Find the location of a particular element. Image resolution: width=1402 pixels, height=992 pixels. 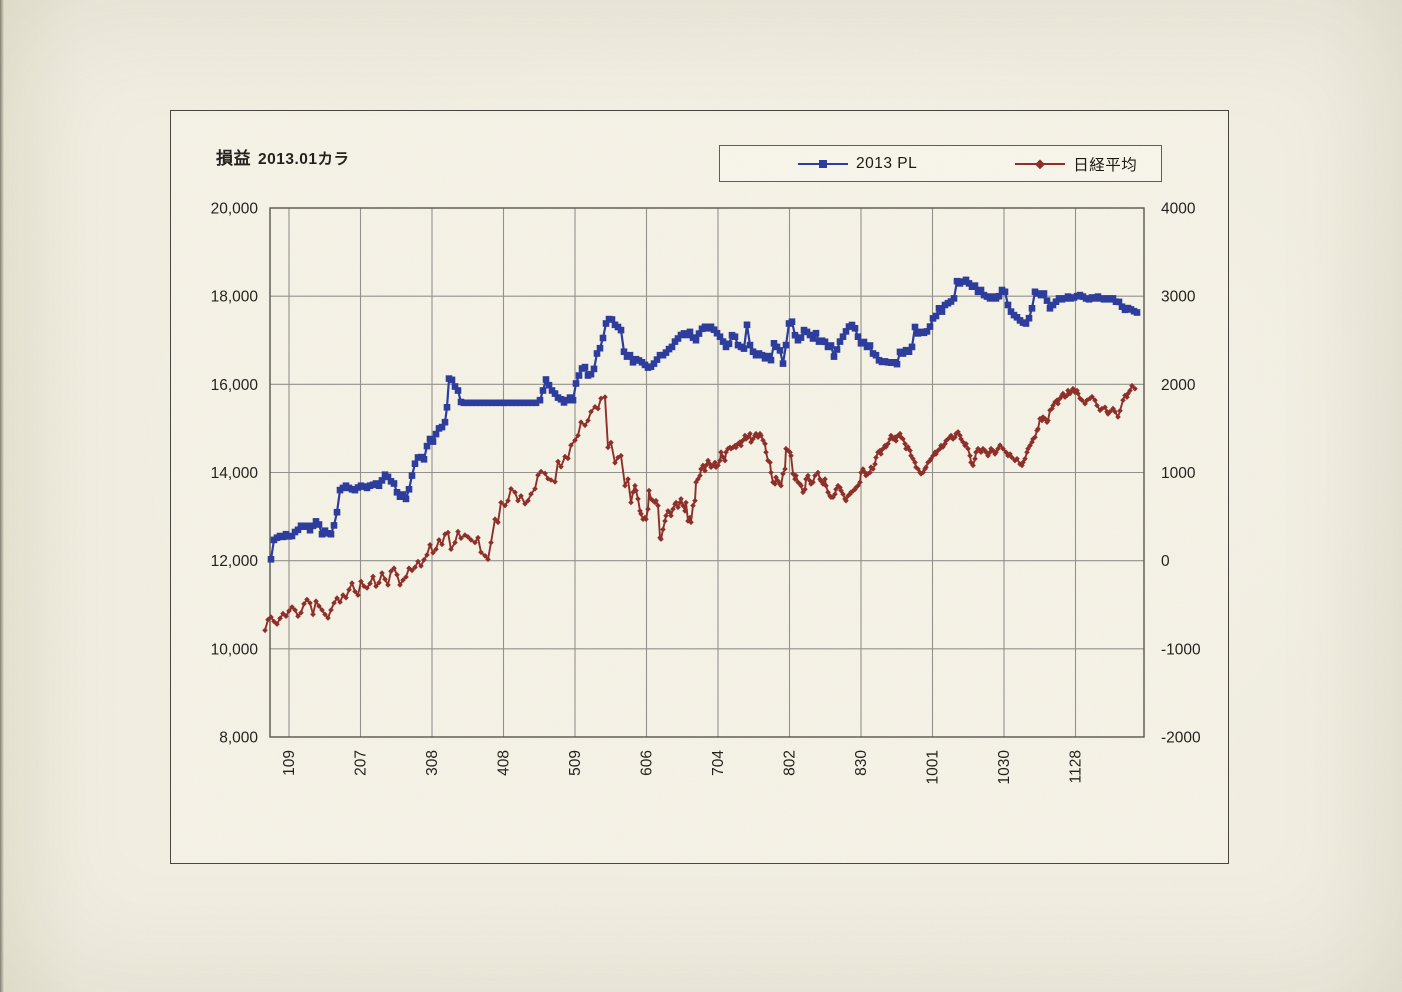

blue-square-marker-icon is located at coordinates (823, 163).